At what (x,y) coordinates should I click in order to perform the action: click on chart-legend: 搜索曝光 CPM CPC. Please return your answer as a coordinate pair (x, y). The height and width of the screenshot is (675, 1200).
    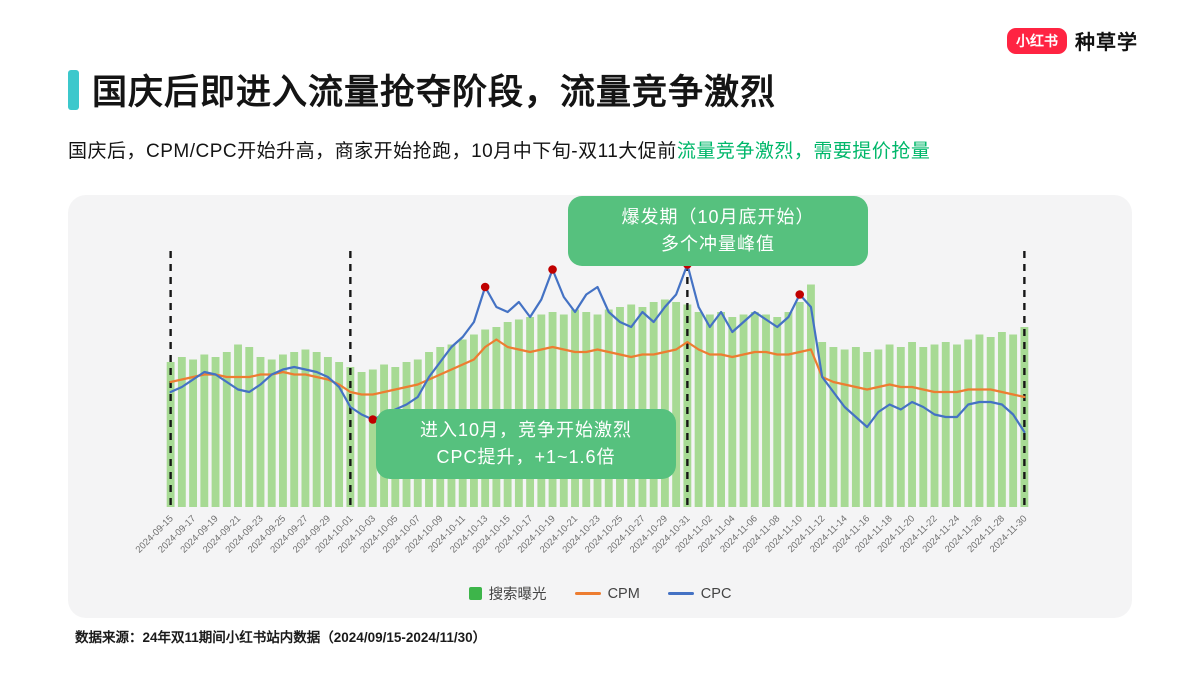
    Looking at the image, I should click on (600, 593).